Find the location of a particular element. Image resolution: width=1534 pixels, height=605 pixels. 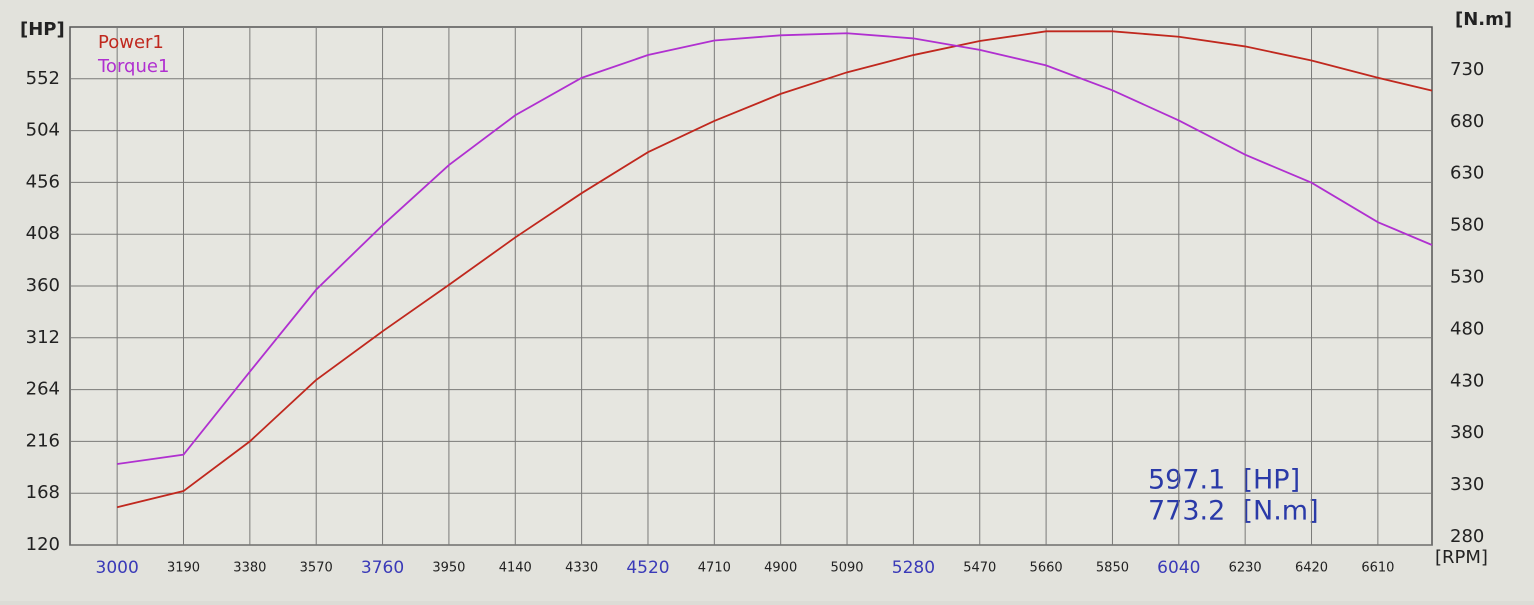

x-tick-label: 3570 is located at coordinates (316, 568).